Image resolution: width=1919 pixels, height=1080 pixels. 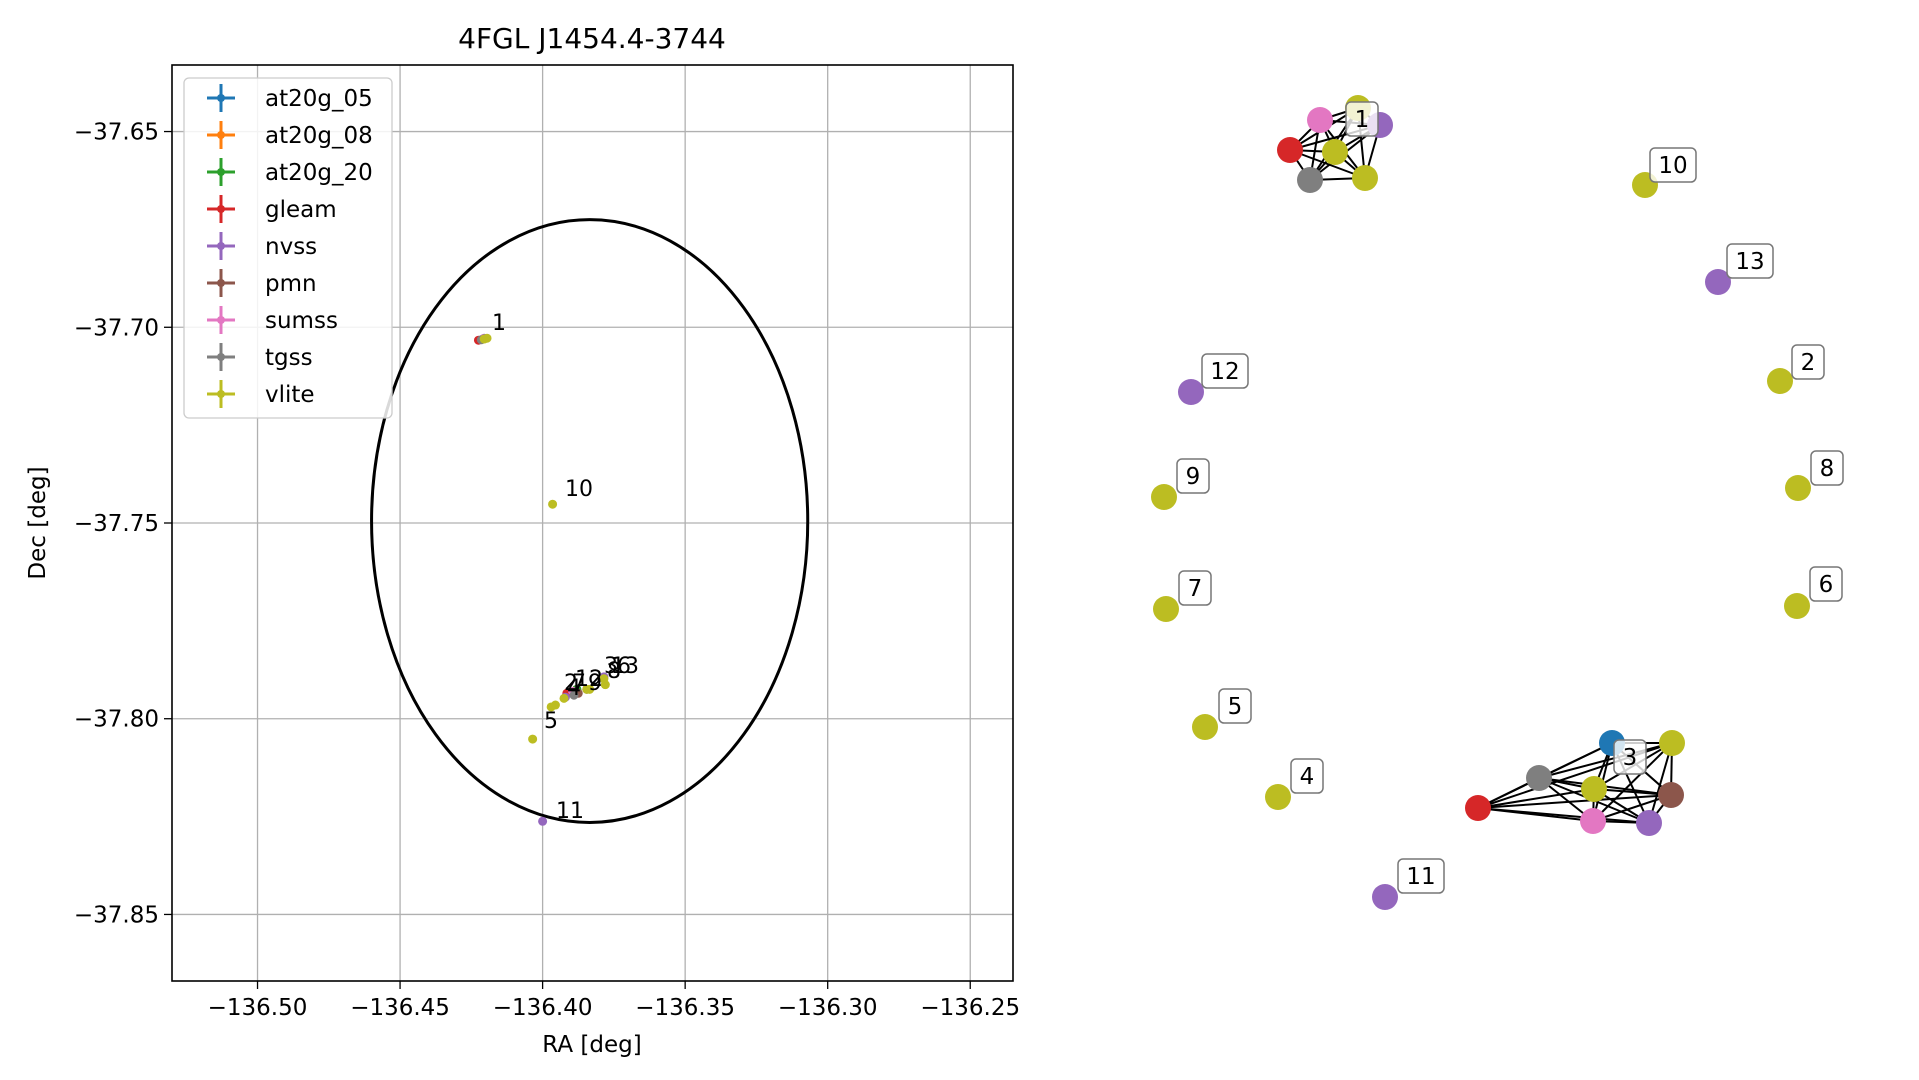 What do you see at coordinates (543, 821) in the screenshot?
I see `data-point-nvss` at bounding box center [543, 821].